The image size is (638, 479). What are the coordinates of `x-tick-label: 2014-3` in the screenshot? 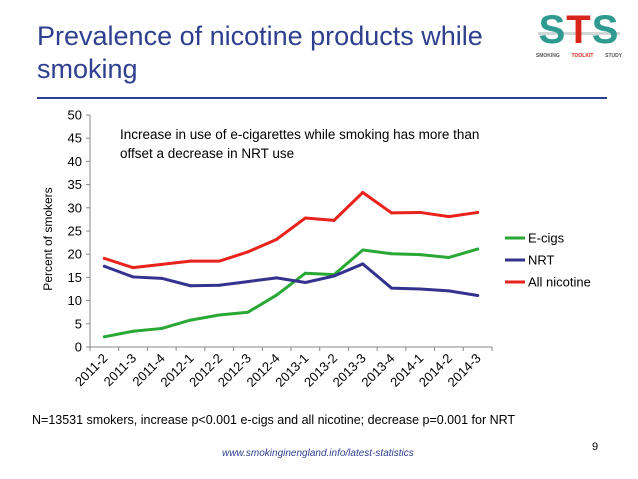 It's located at (464, 370).